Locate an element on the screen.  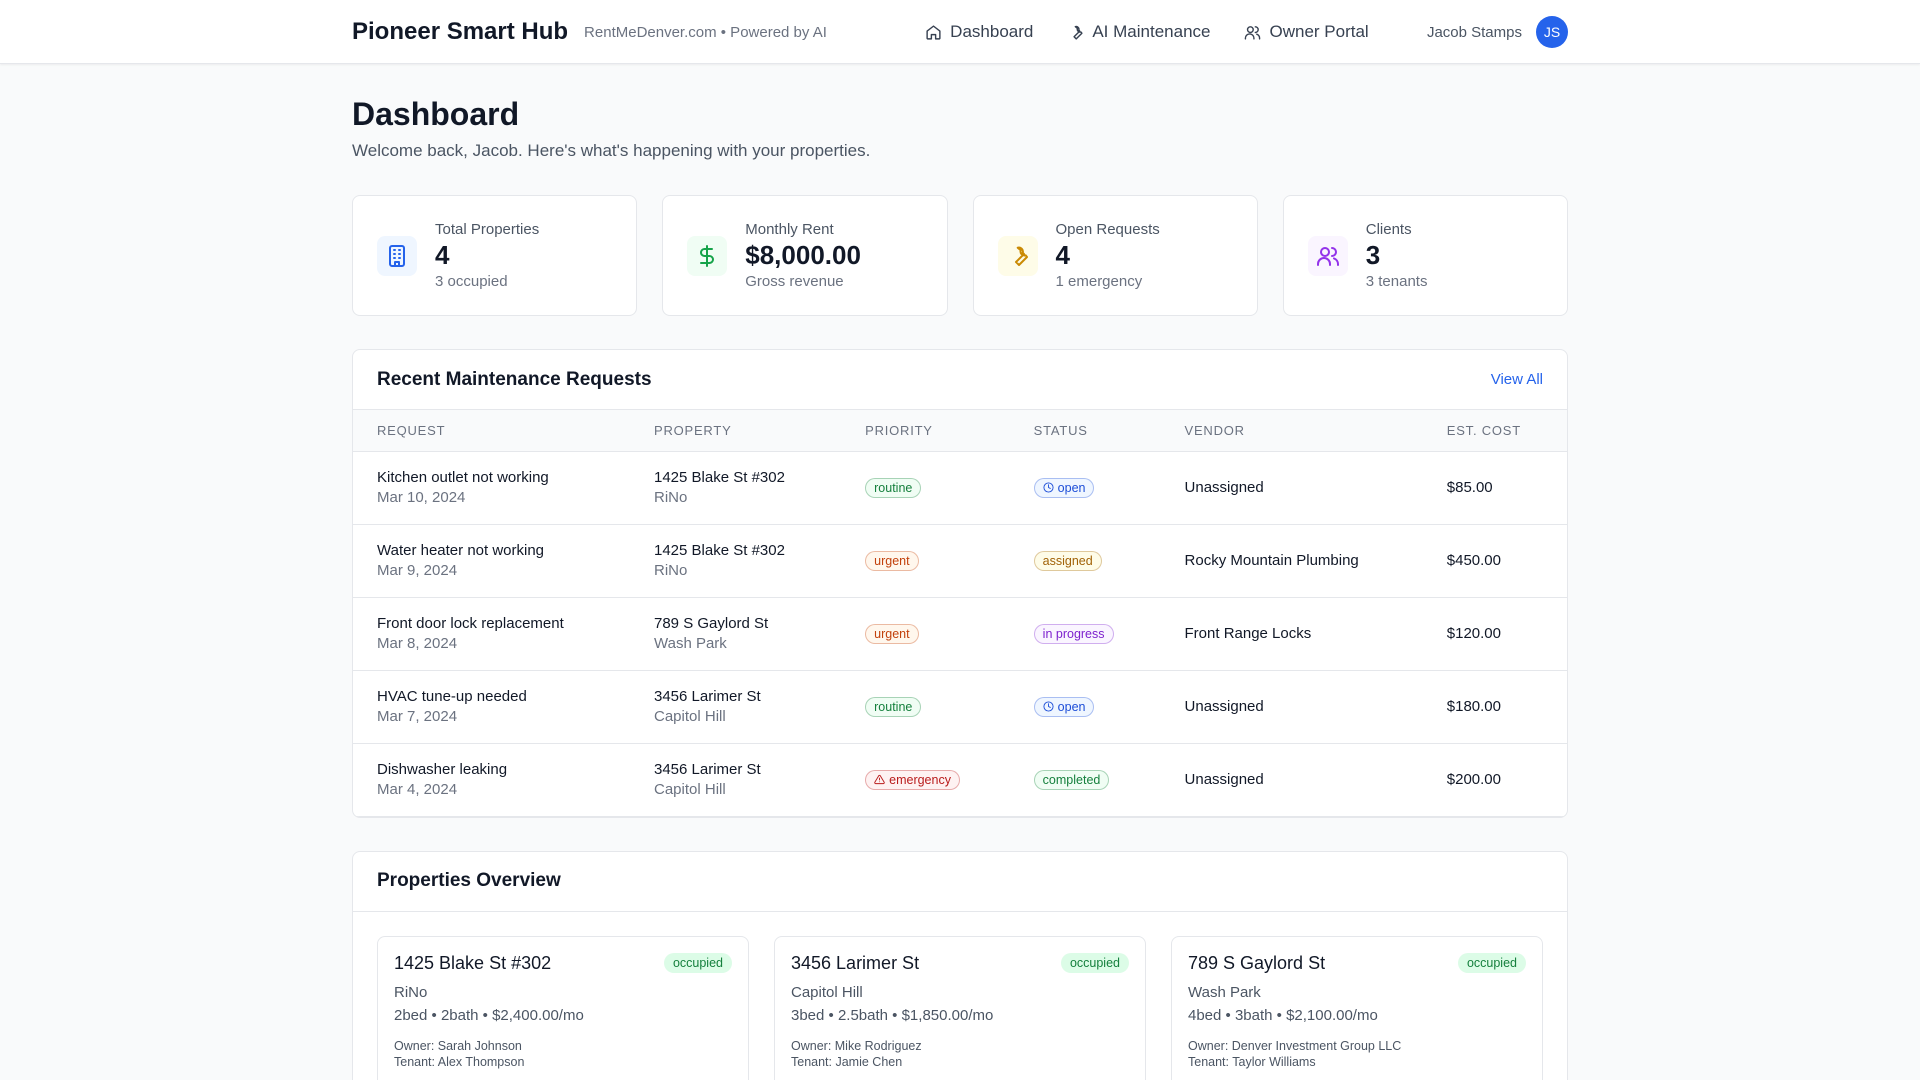
property-address: 3456 Larimer St is located at coordinates (707, 696).